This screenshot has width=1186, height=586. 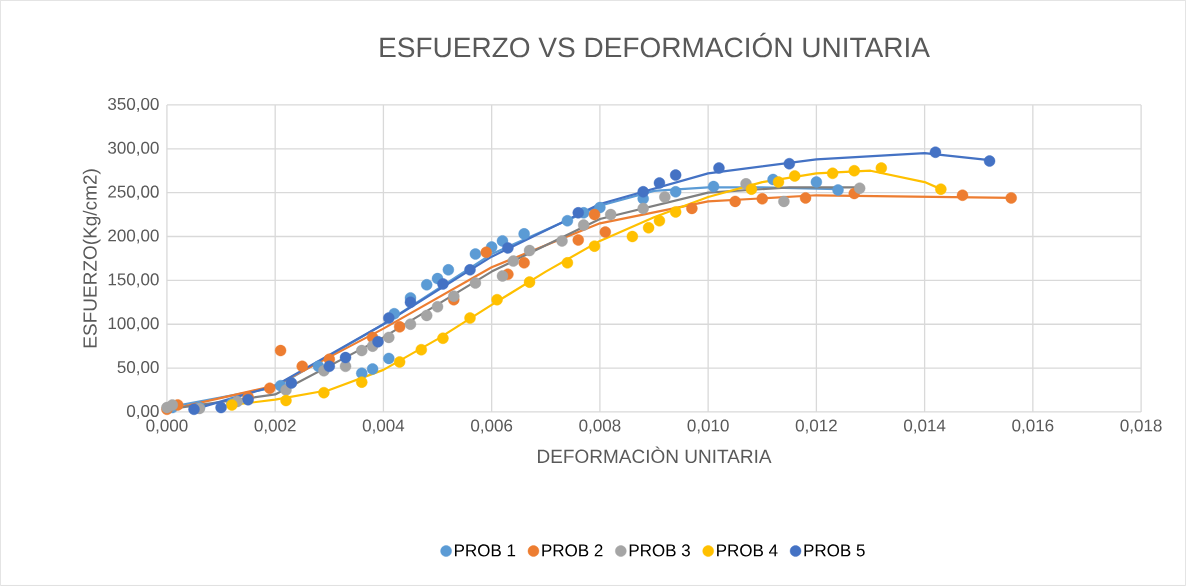 What do you see at coordinates (834, 550) in the screenshot?
I see `legend-label: PROB 5` at bounding box center [834, 550].